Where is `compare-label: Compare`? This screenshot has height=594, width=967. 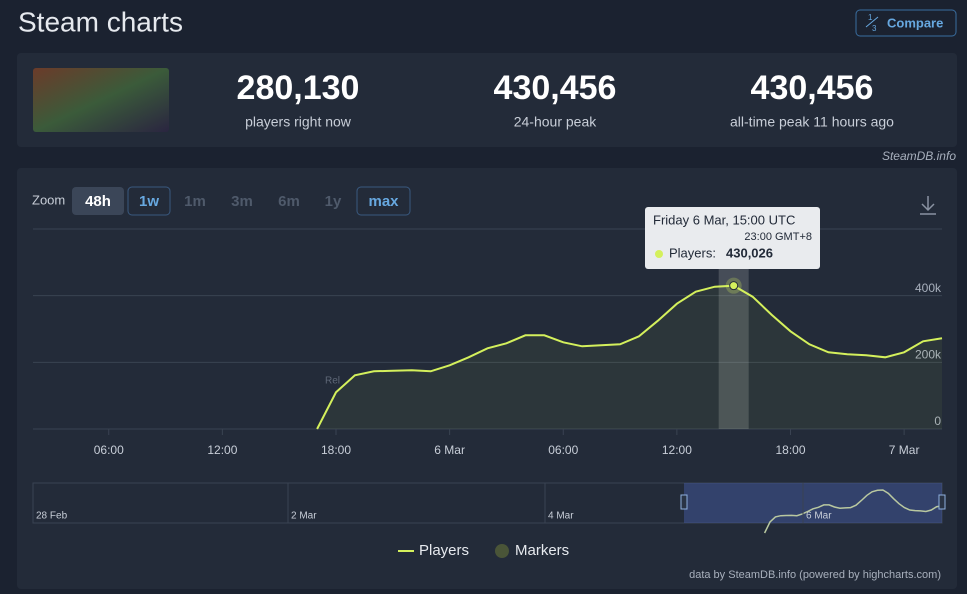 compare-label: Compare is located at coordinates (915, 22).